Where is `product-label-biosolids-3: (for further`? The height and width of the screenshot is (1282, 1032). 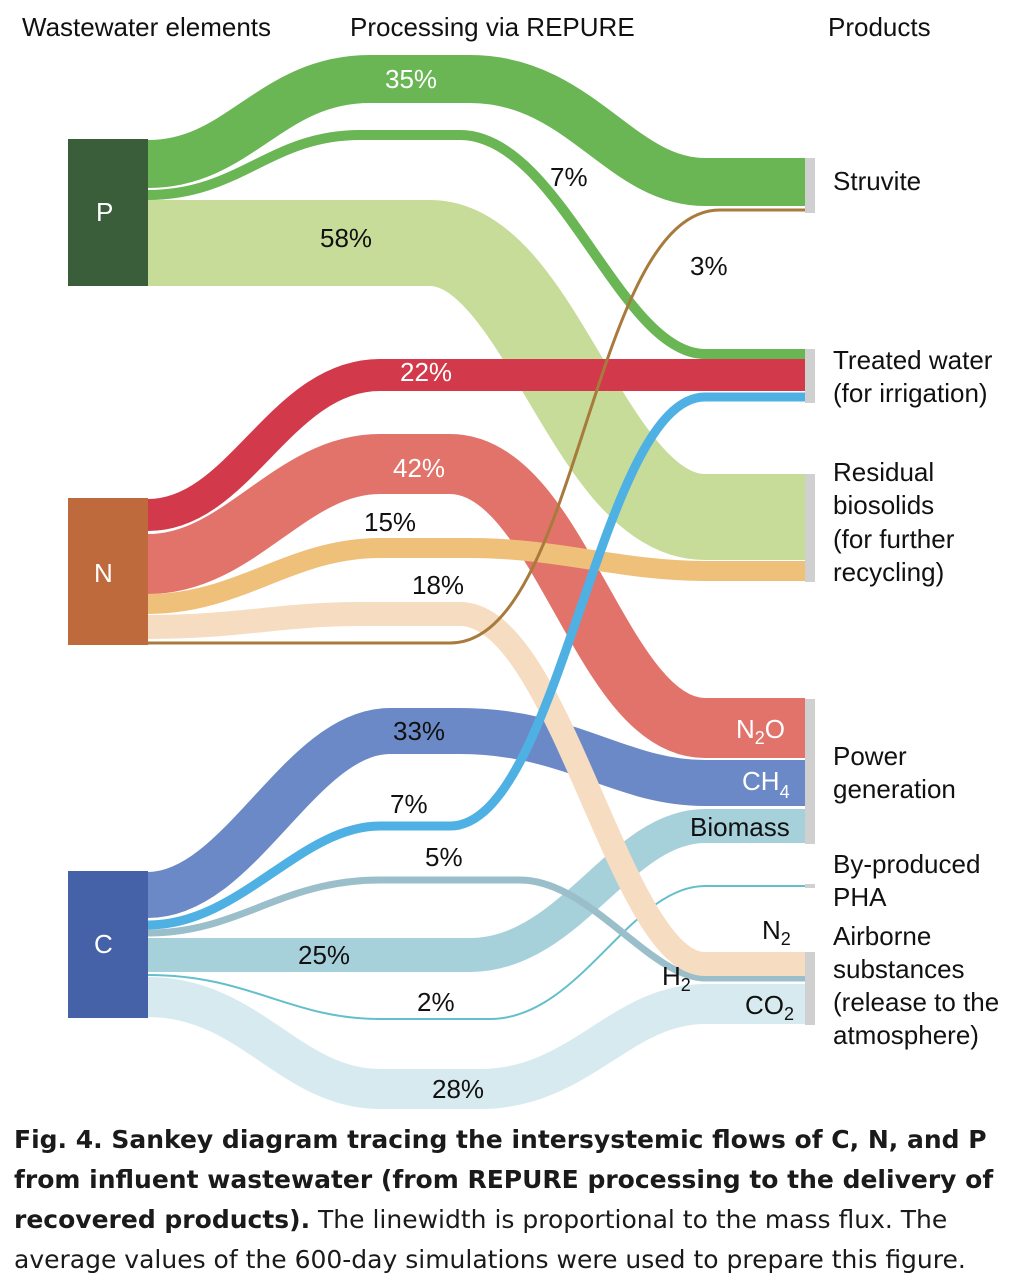 product-label-biosolids-3: (for further is located at coordinates (894, 539).